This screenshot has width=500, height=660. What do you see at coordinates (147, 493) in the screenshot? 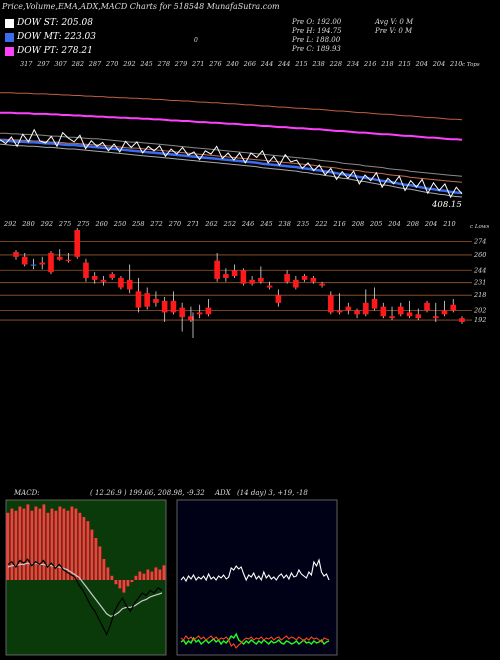
I see `macd-values: ( 12.26.9 ) 199.66, 208.98, -9.32` at bounding box center [147, 493].